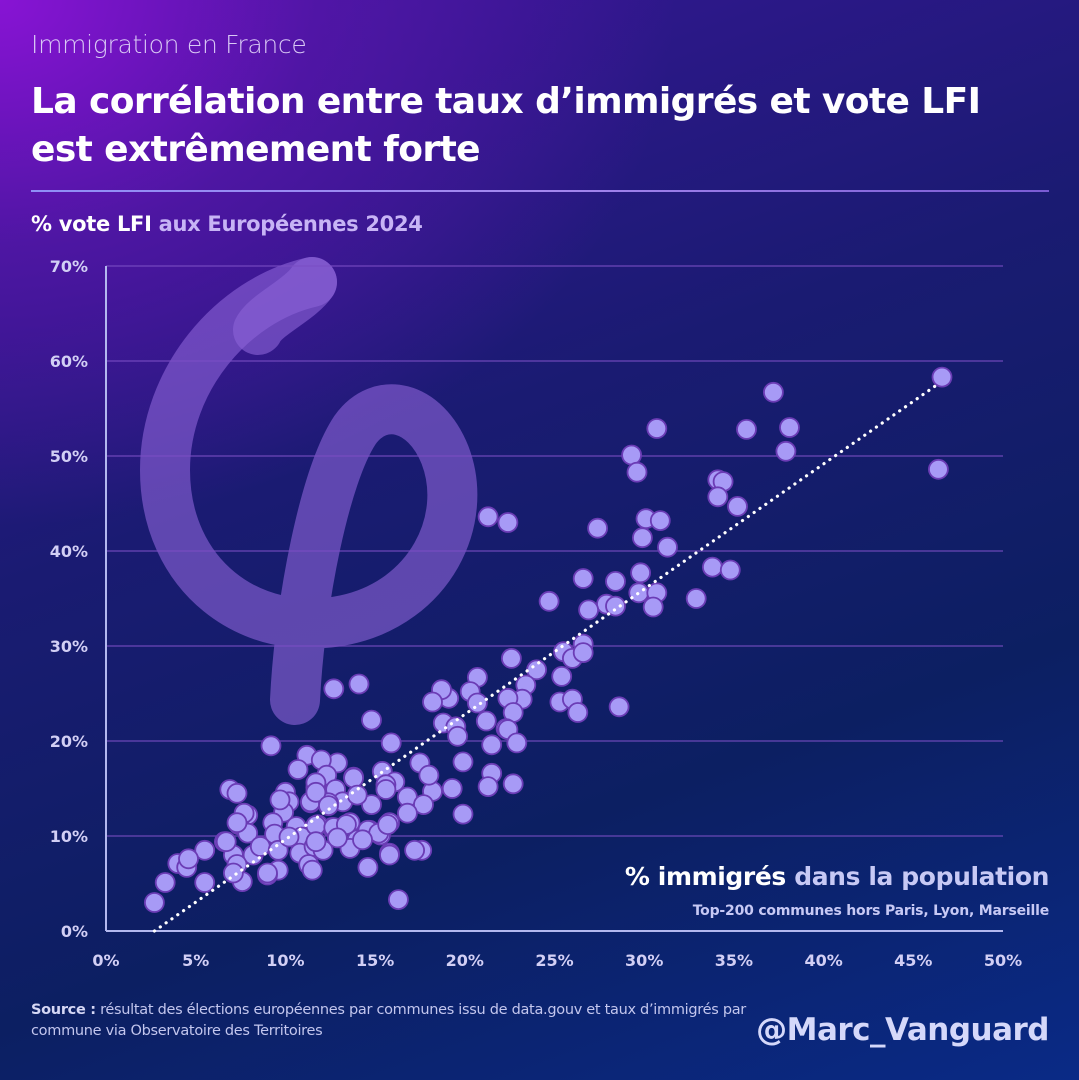  Describe the element at coordinates (287, 224) in the screenshot. I see `y-axis-title-rest: aux Européennes 2024` at that location.